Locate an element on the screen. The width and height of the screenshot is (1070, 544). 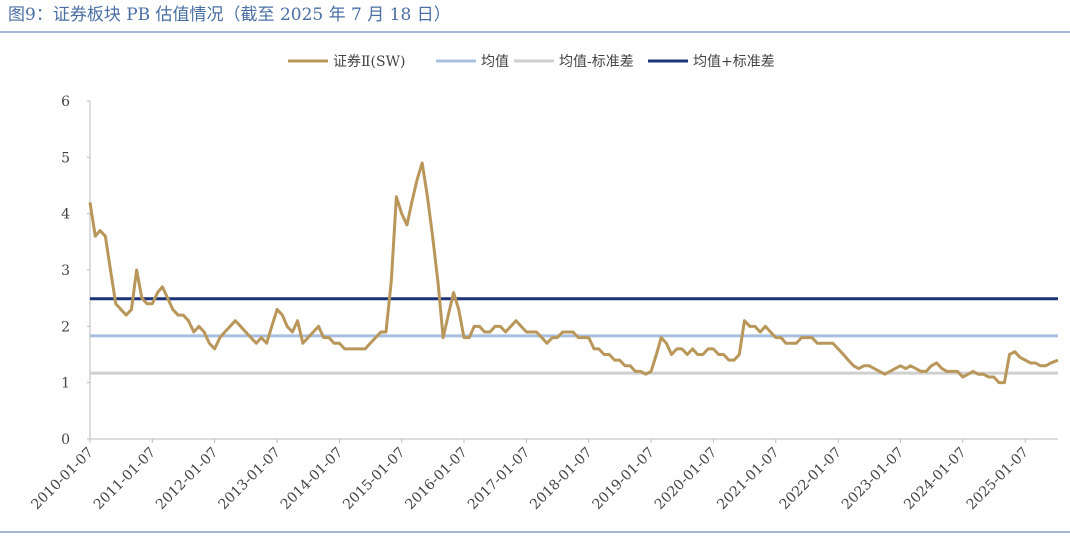
y-tick-label: 0 is located at coordinates (65, 440).